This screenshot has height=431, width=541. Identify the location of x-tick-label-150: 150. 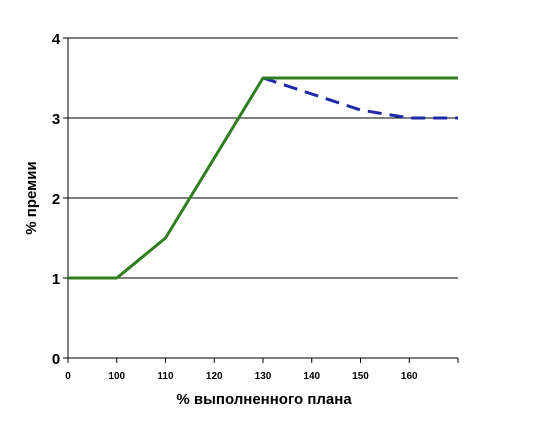
(360, 376).